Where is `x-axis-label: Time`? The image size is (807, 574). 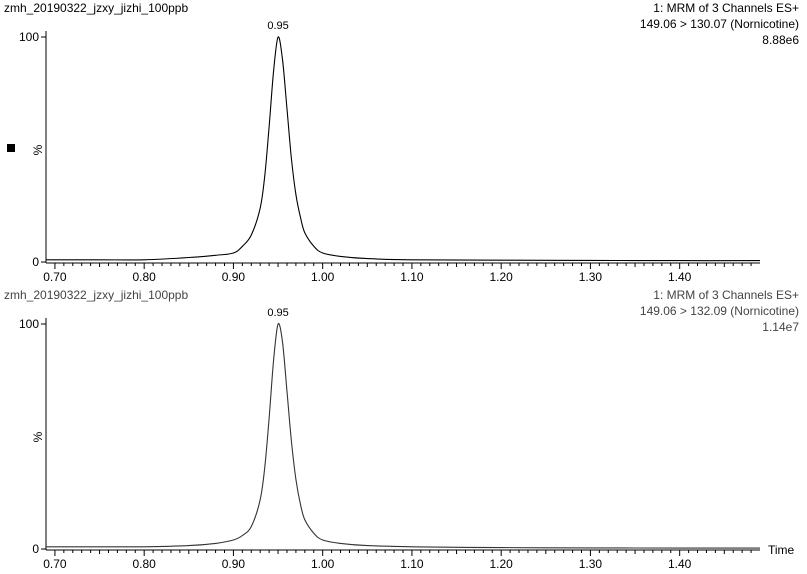 x-axis-label: Time is located at coordinates (781, 550).